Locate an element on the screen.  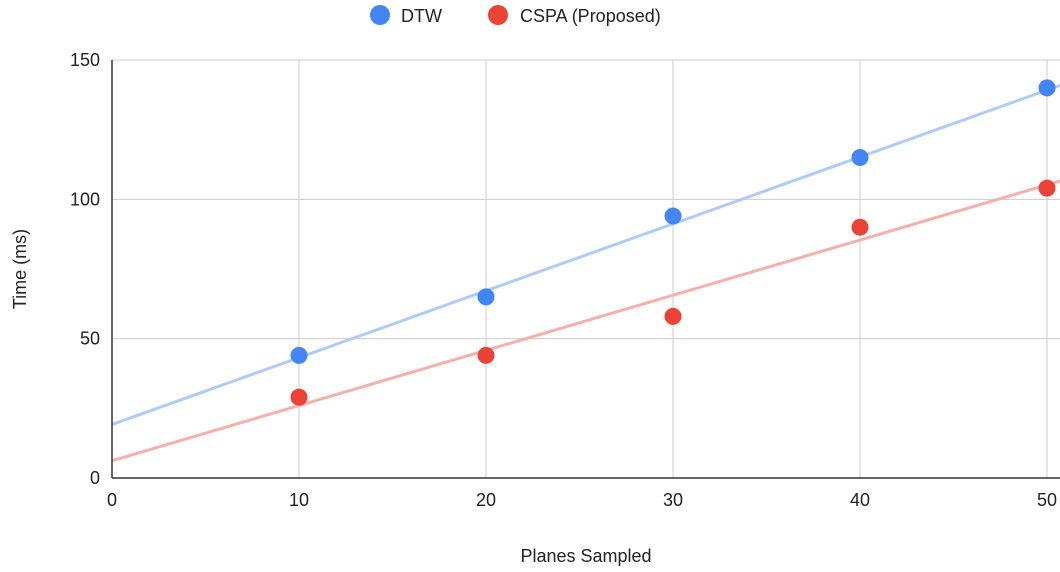
y-tick-label: 50 is located at coordinates (90, 339).